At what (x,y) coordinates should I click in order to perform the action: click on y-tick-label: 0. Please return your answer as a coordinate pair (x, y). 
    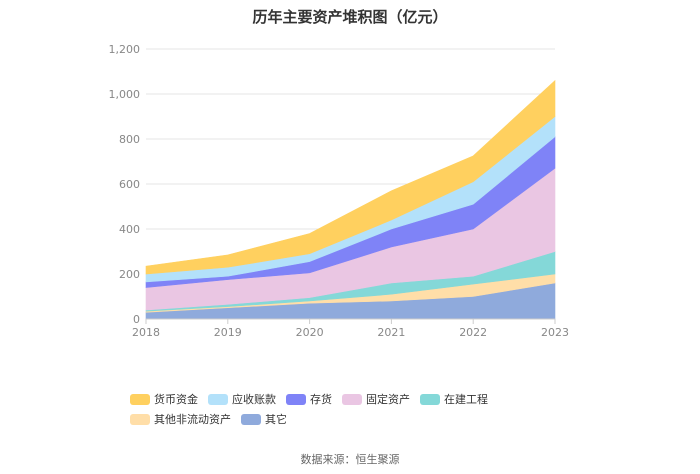
    Looking at the image, I should click on (136, 319).